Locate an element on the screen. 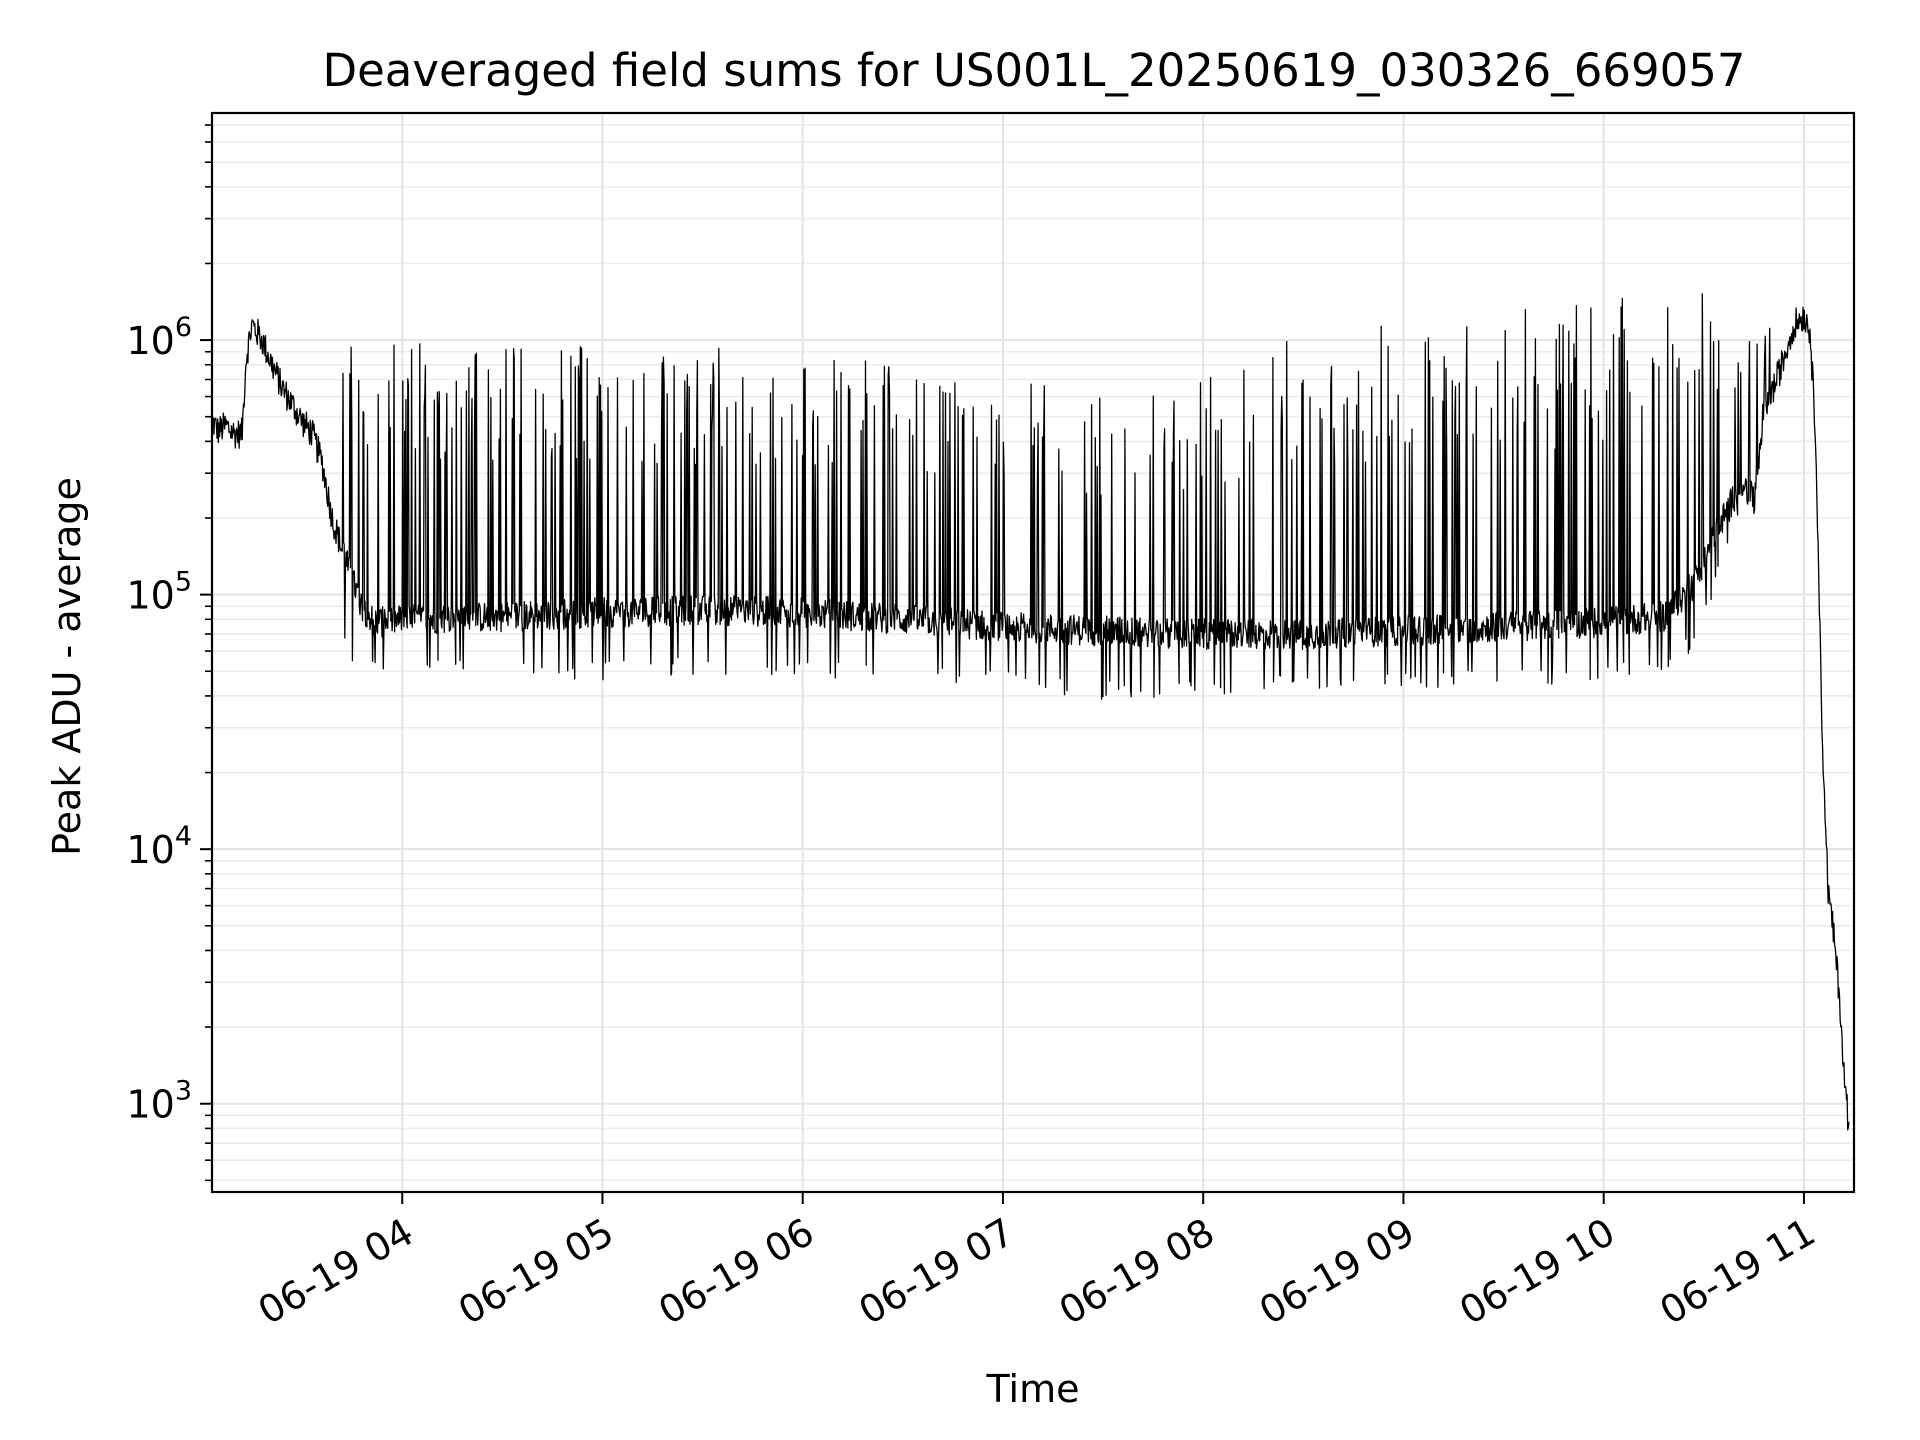 This screenshot has height=1440, width=1920. y-tick-label: 10⁴ is located at coordinates (159, 846).